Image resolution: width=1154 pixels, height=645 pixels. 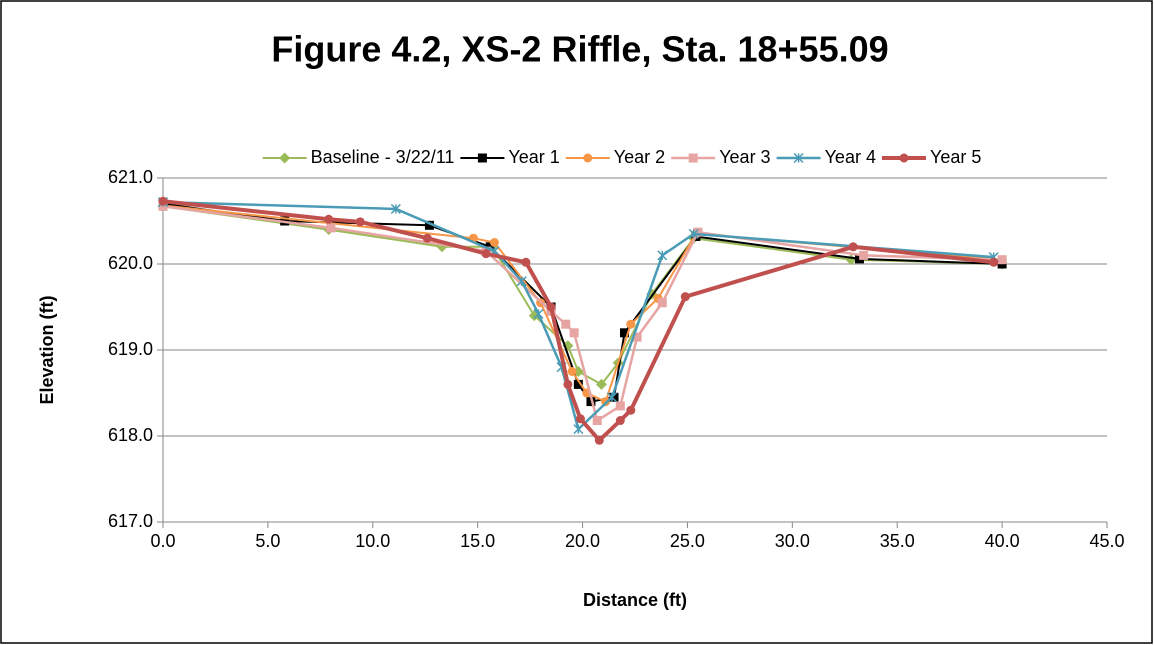 I want to click on legend-item: Year 5, so click(x=931, y=157).